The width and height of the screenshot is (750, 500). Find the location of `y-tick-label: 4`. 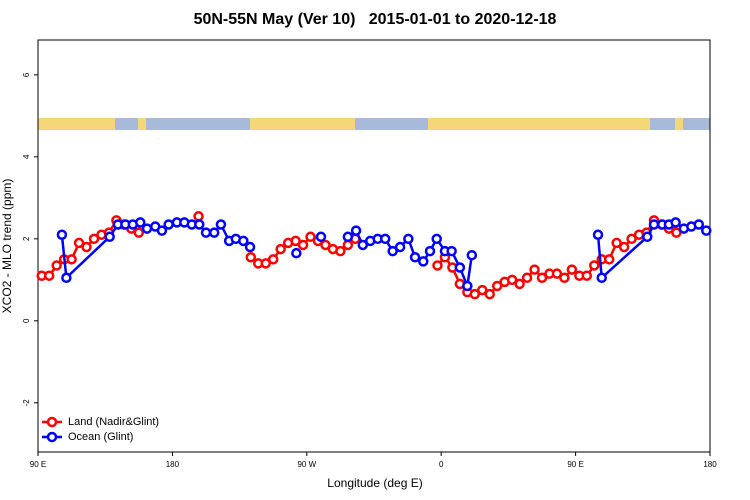

y-tick-label: 4 is located at coordinates (26, 156).